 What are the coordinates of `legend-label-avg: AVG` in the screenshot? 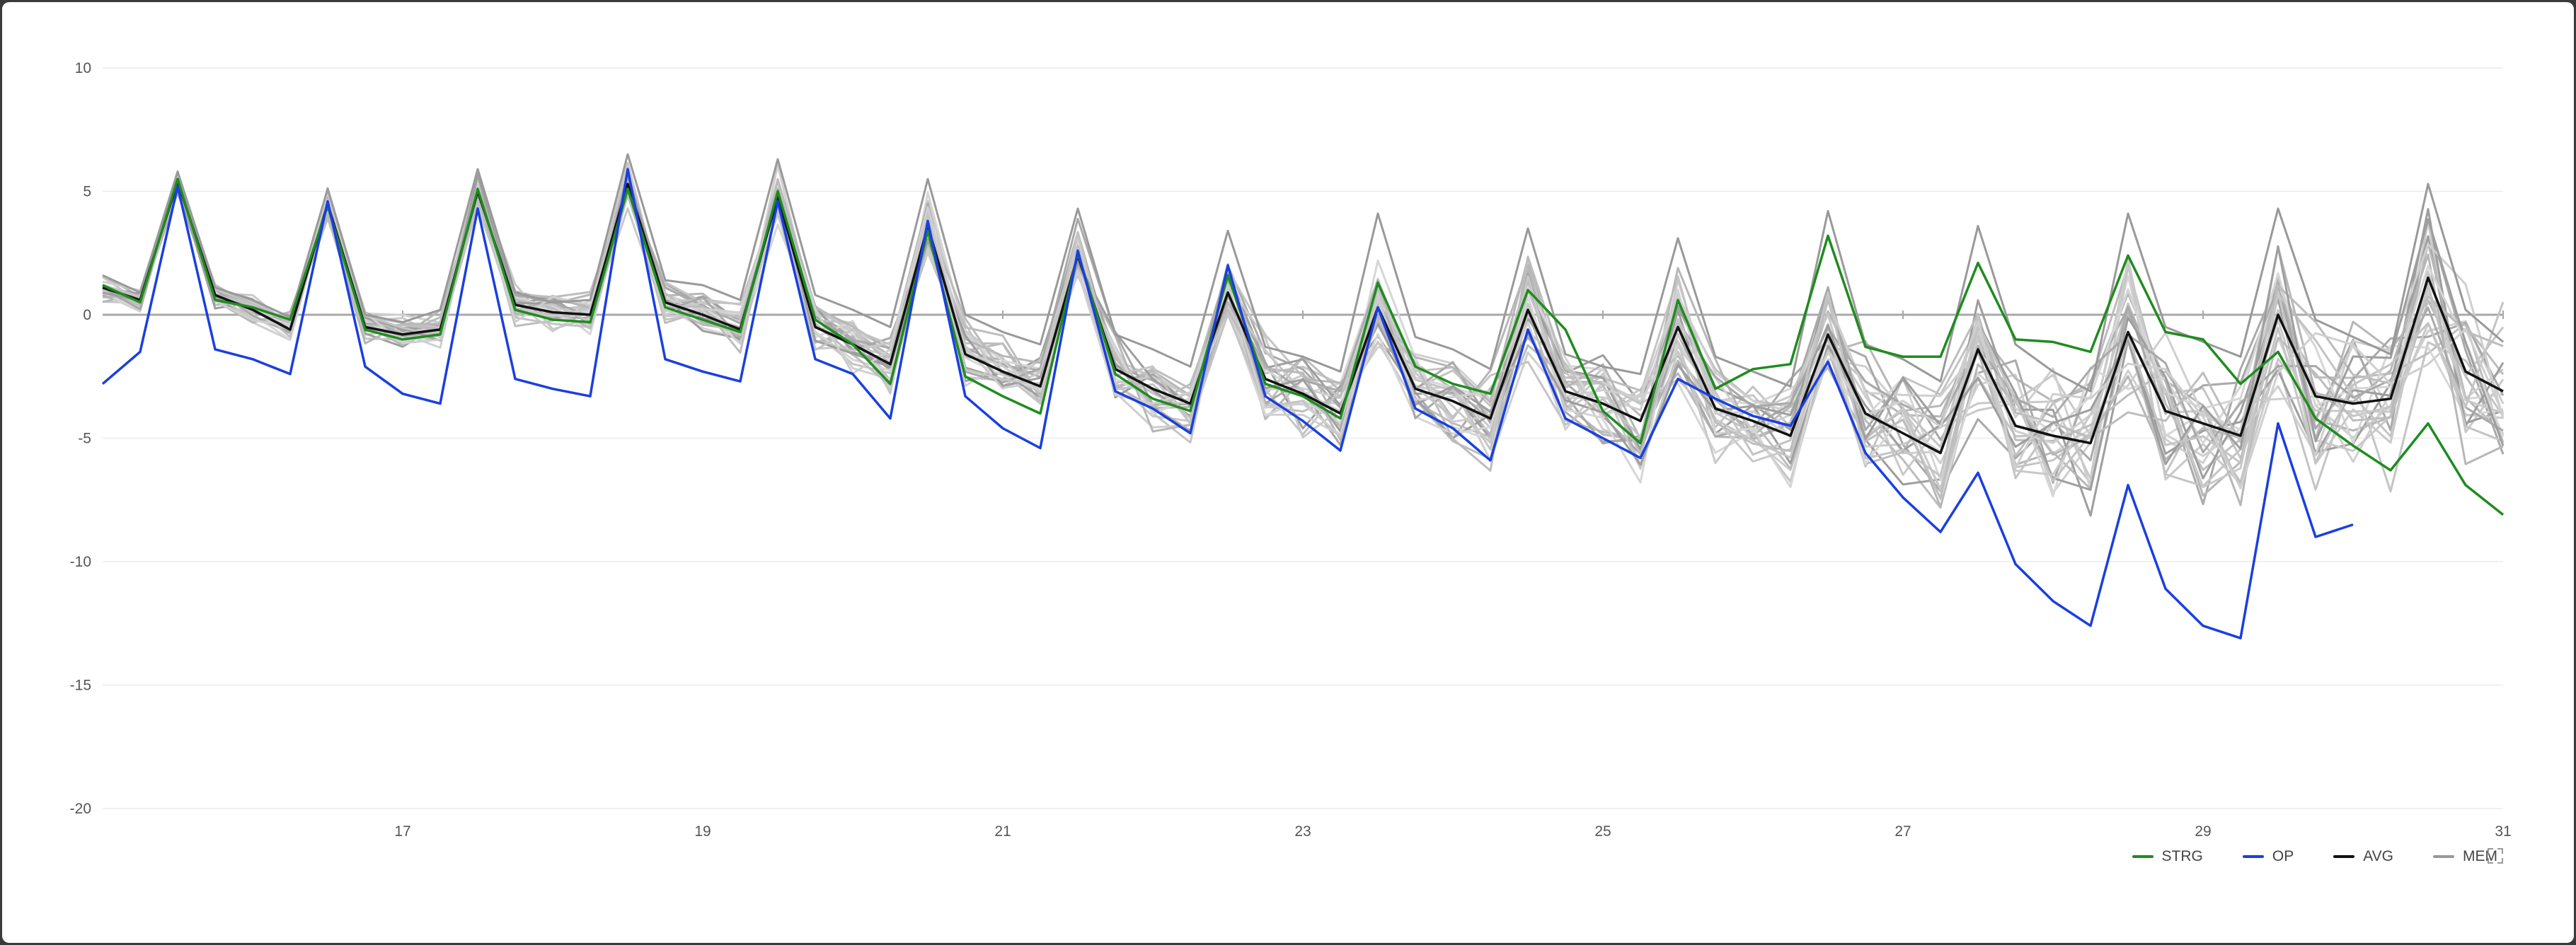 It's located at (2378, 856).